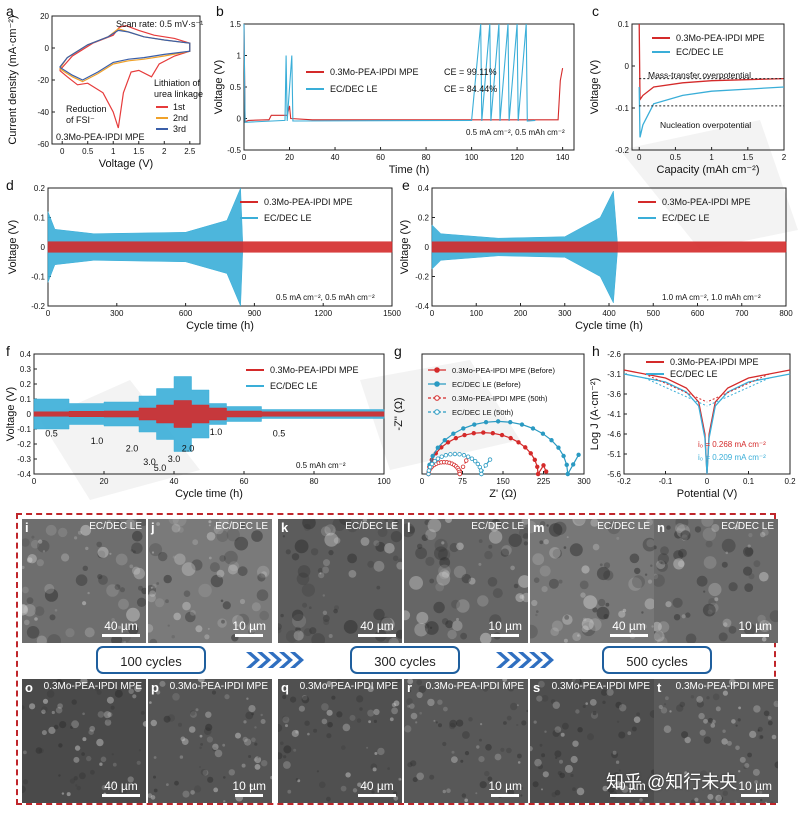 The image size is (798, 813). Describe the element at coordinates (503, 448) in the screenshot. I see `series-EC/DEC LE (Before)` at that location.